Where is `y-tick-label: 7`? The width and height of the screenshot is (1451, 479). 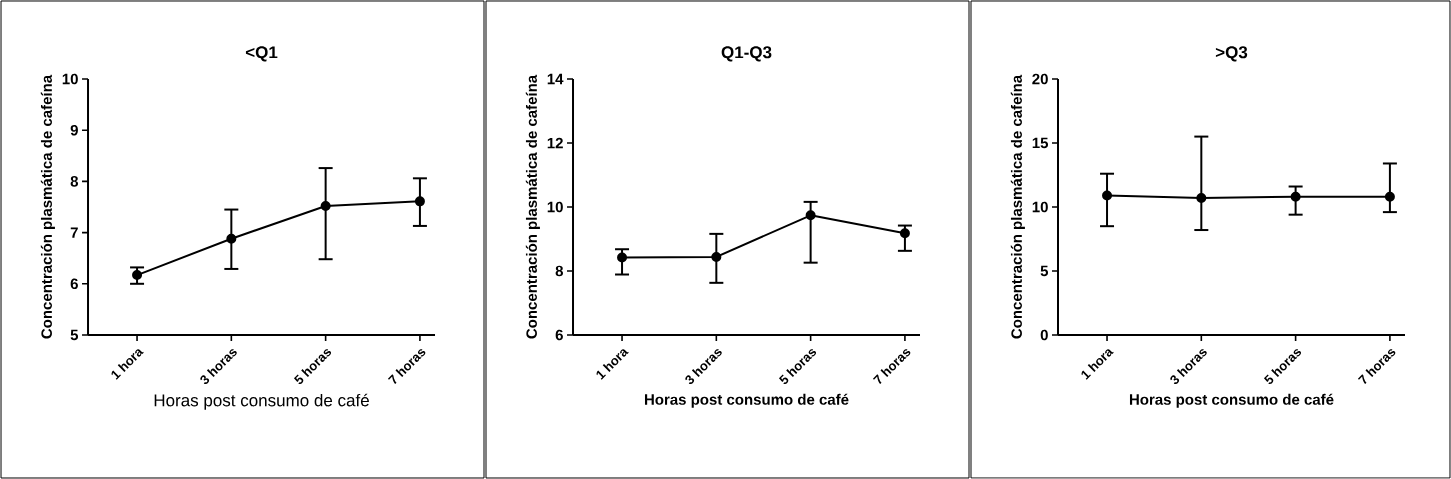
y-tick-label: 7 is located at coordinates (74, 232).